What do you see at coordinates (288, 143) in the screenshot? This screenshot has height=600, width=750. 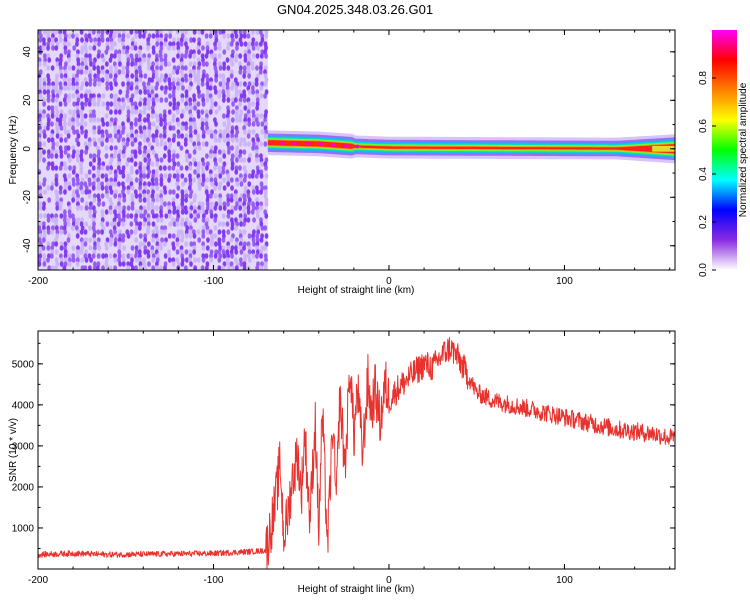 I see `signal-hotspot` at bounding box center [288, 143].